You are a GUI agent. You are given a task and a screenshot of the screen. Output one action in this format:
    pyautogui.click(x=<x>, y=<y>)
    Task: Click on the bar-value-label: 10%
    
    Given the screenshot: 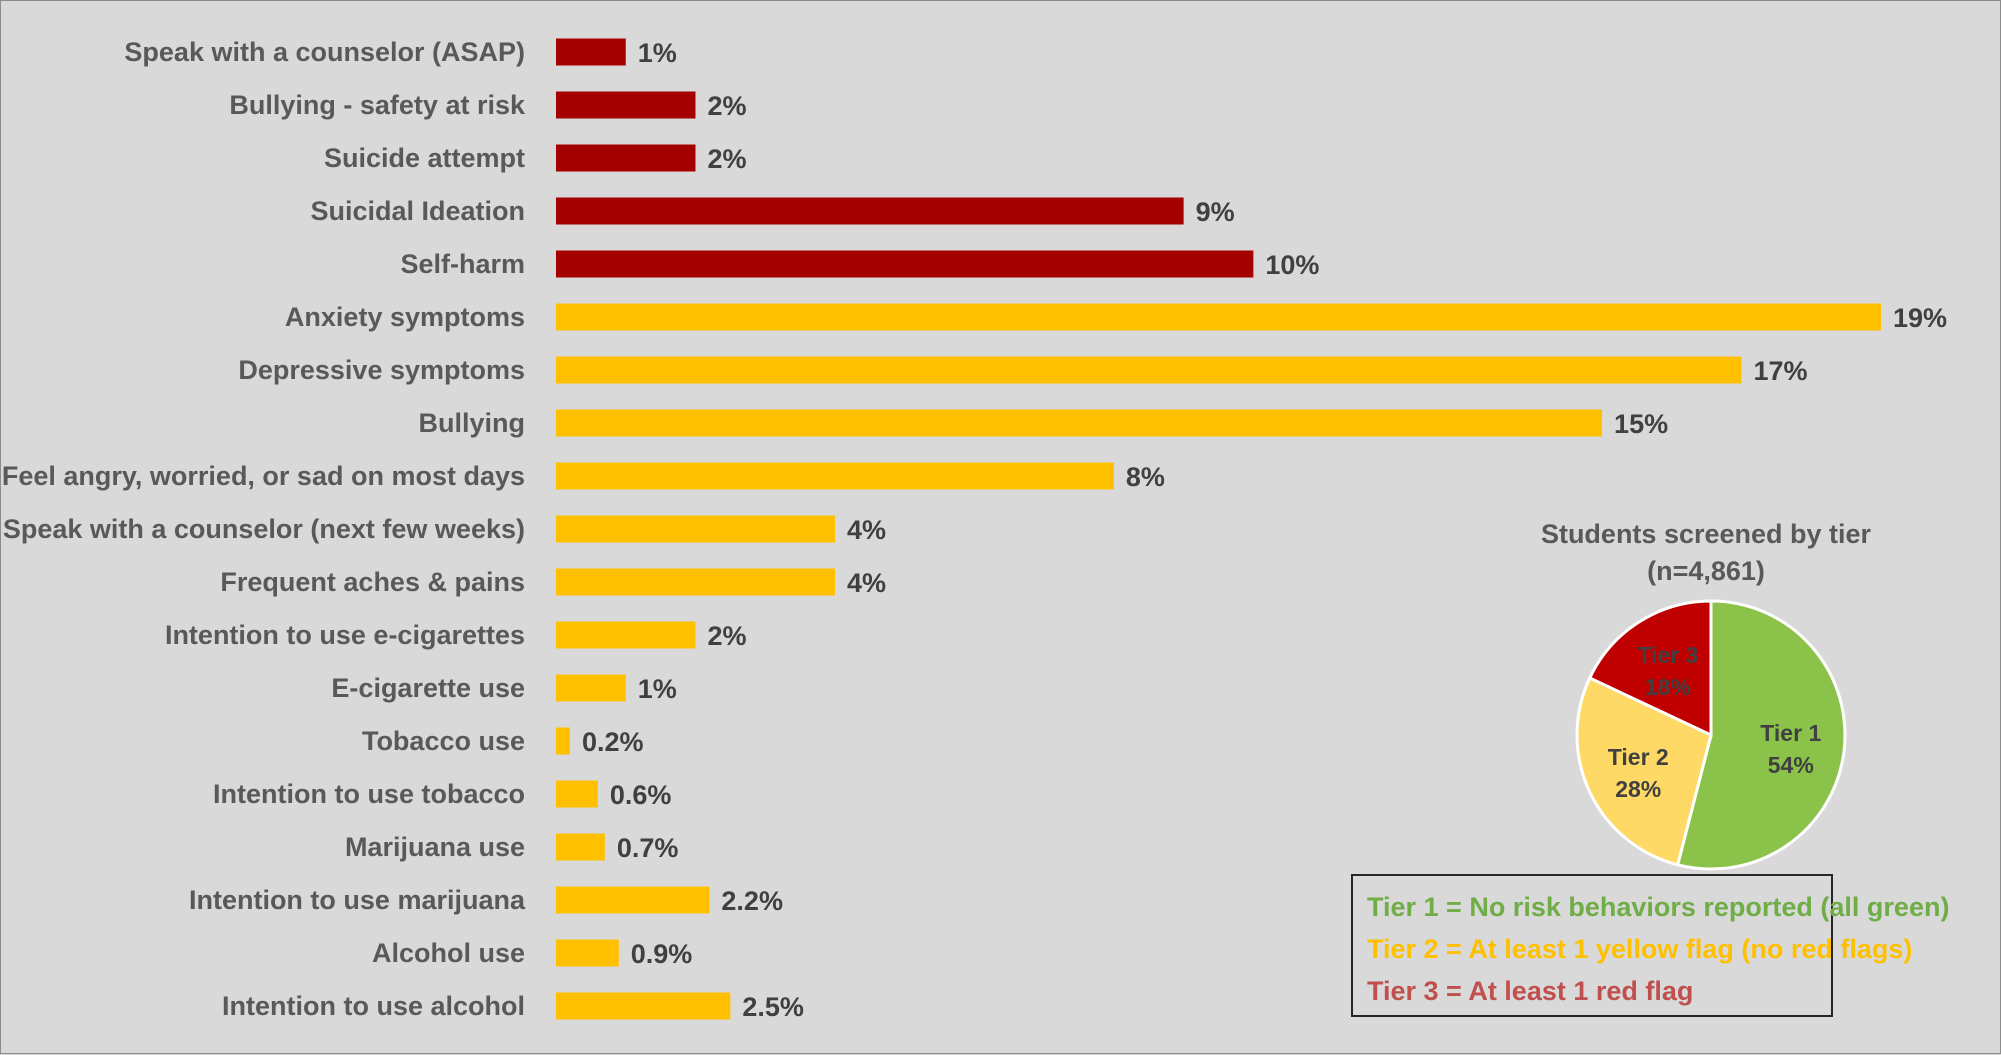 What is the action you would take?
    pyautogui.click(x=1292, y=265)
    